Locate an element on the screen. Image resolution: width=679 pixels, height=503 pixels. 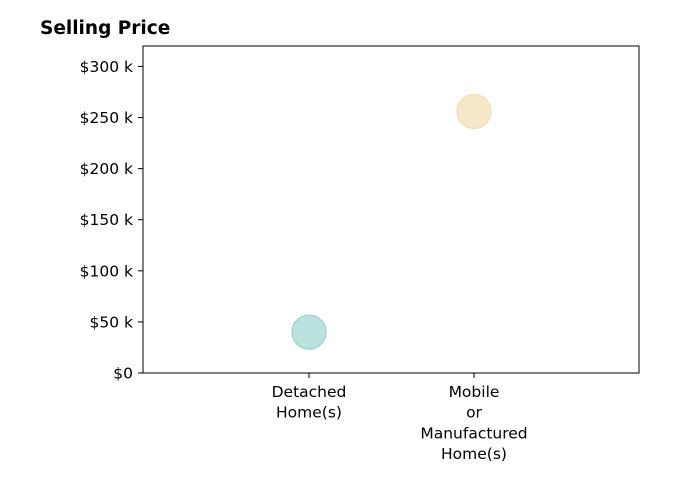
x-tick-label: Detached Home(s) is located at coordinates (309, 402).